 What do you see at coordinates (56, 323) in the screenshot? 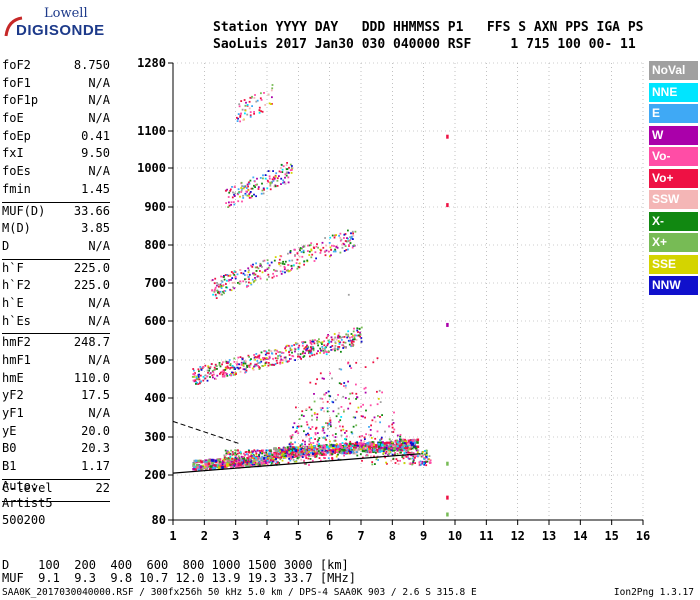
I see `param-row: h`Es N/A` at bounding box center [56, 323].